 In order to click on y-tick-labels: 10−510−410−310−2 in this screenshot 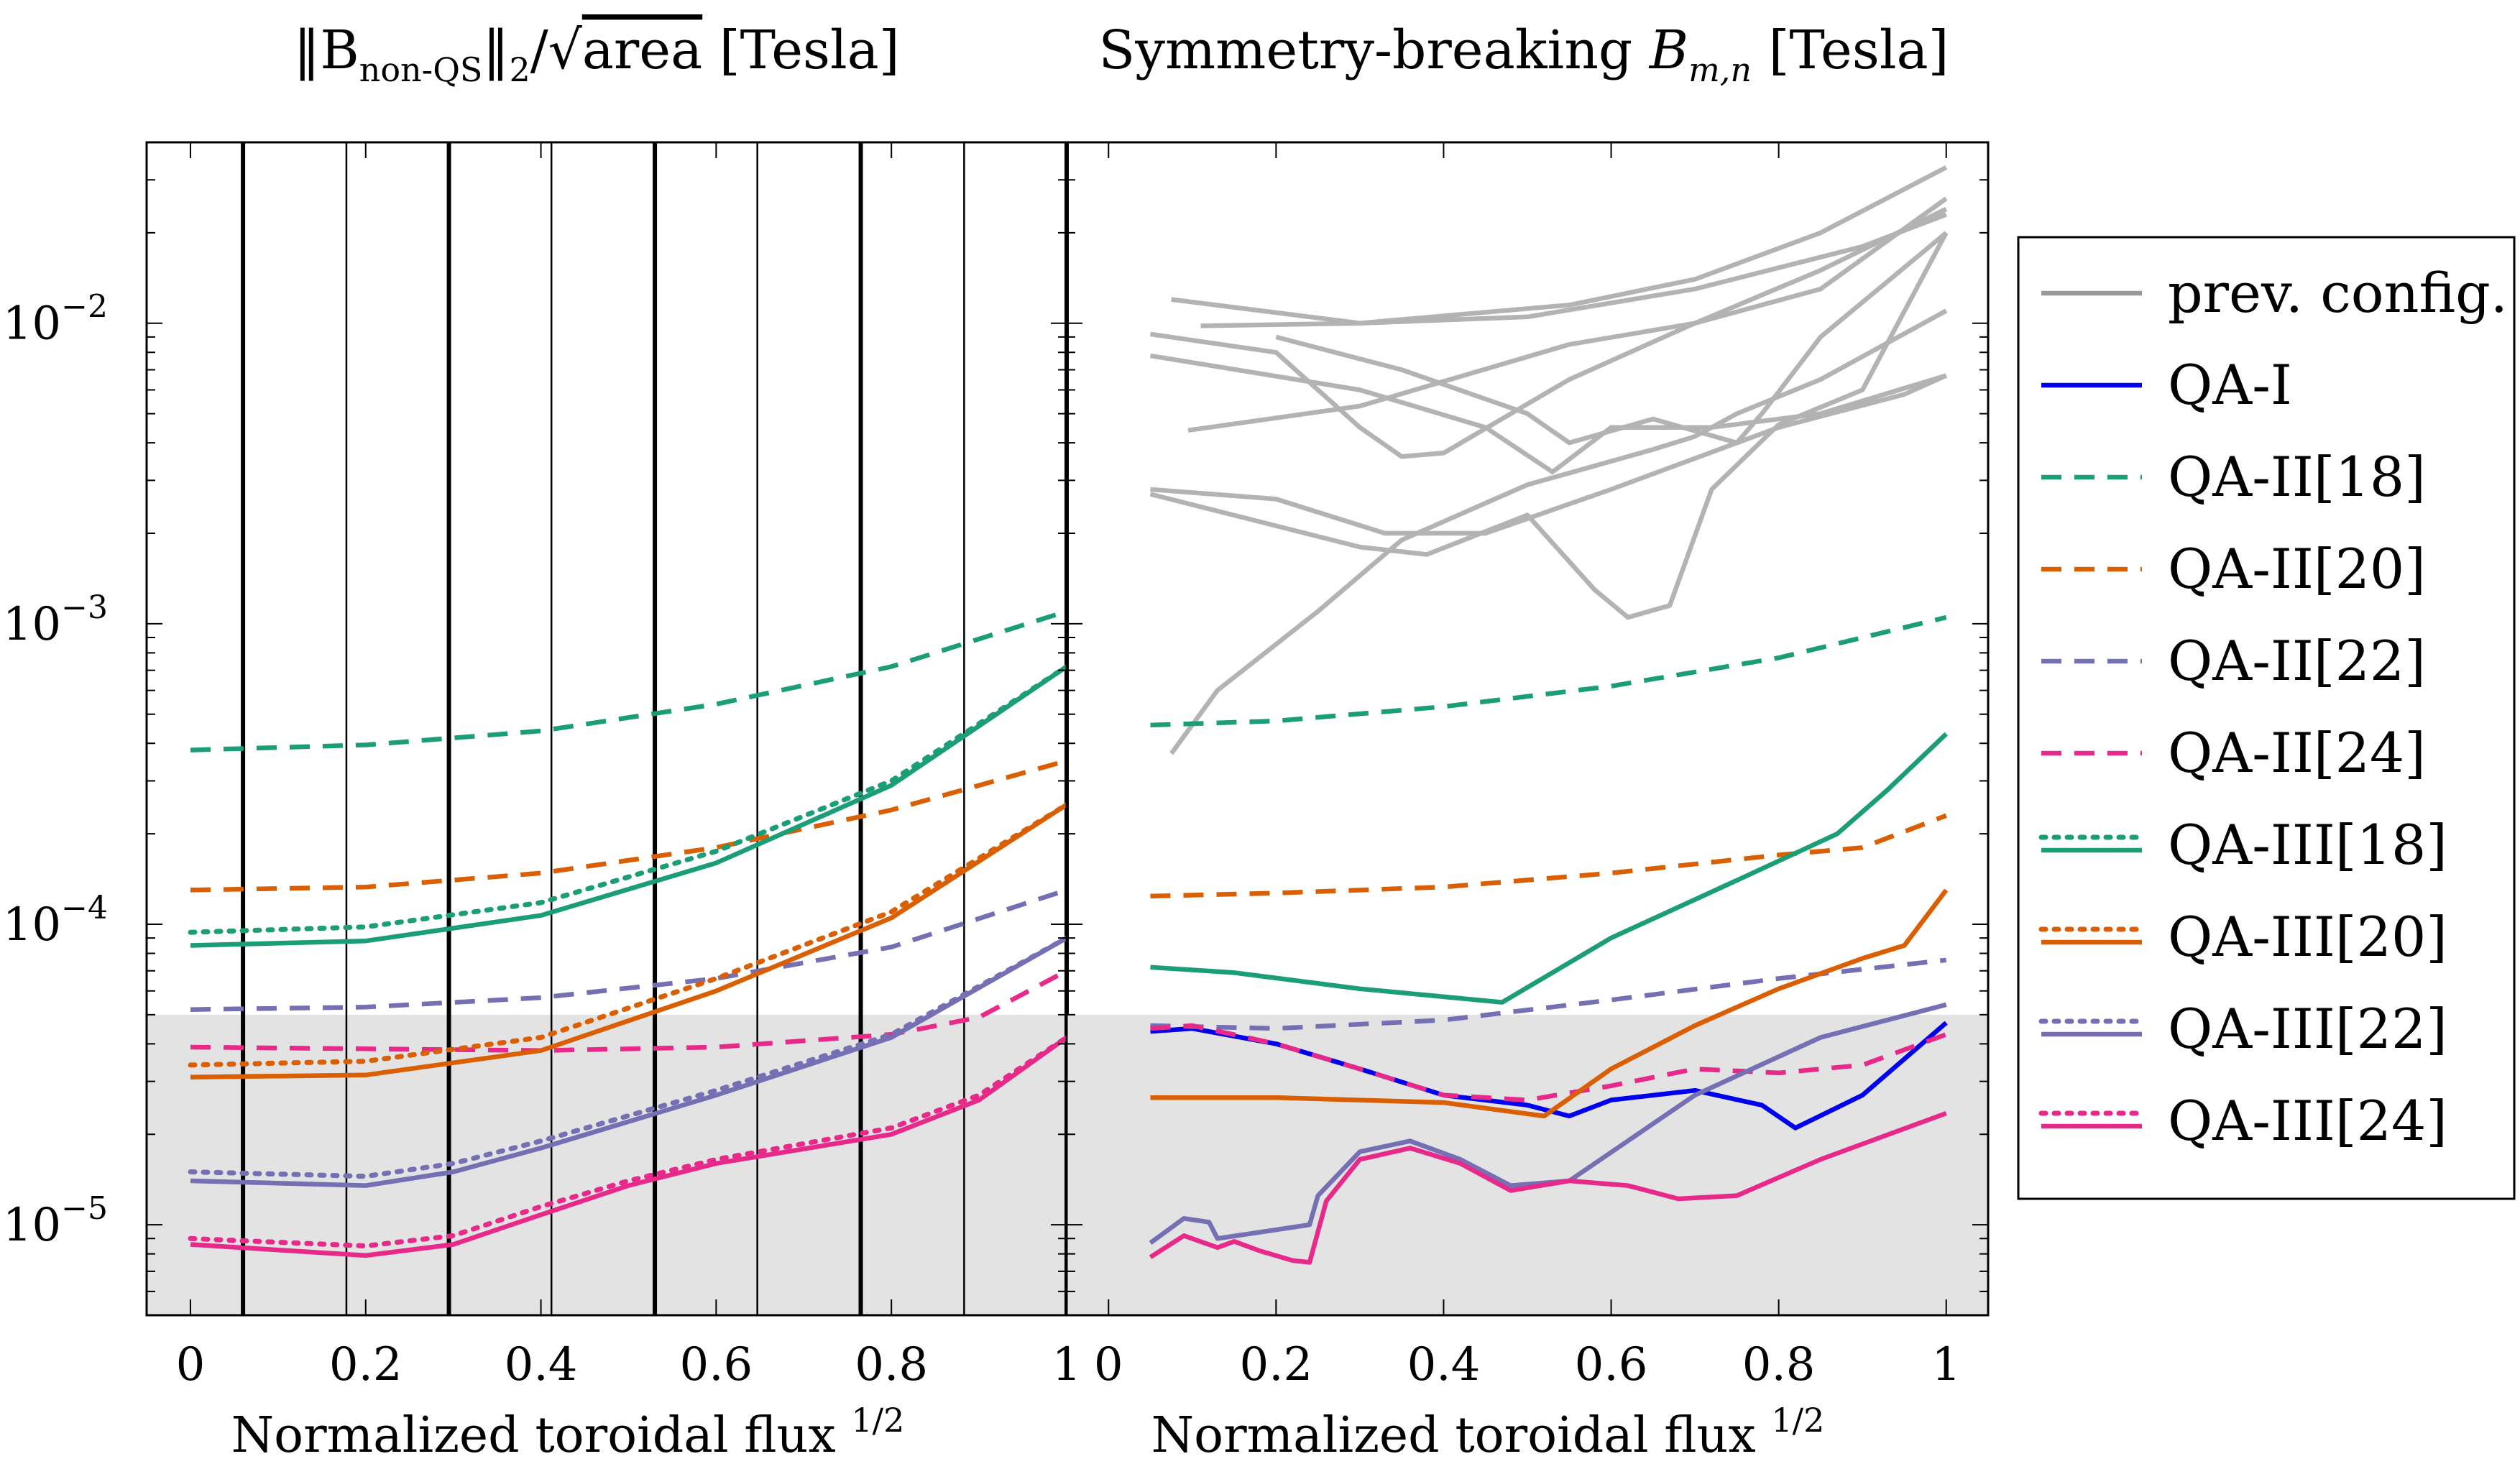, I will do `click(55, 770)`.